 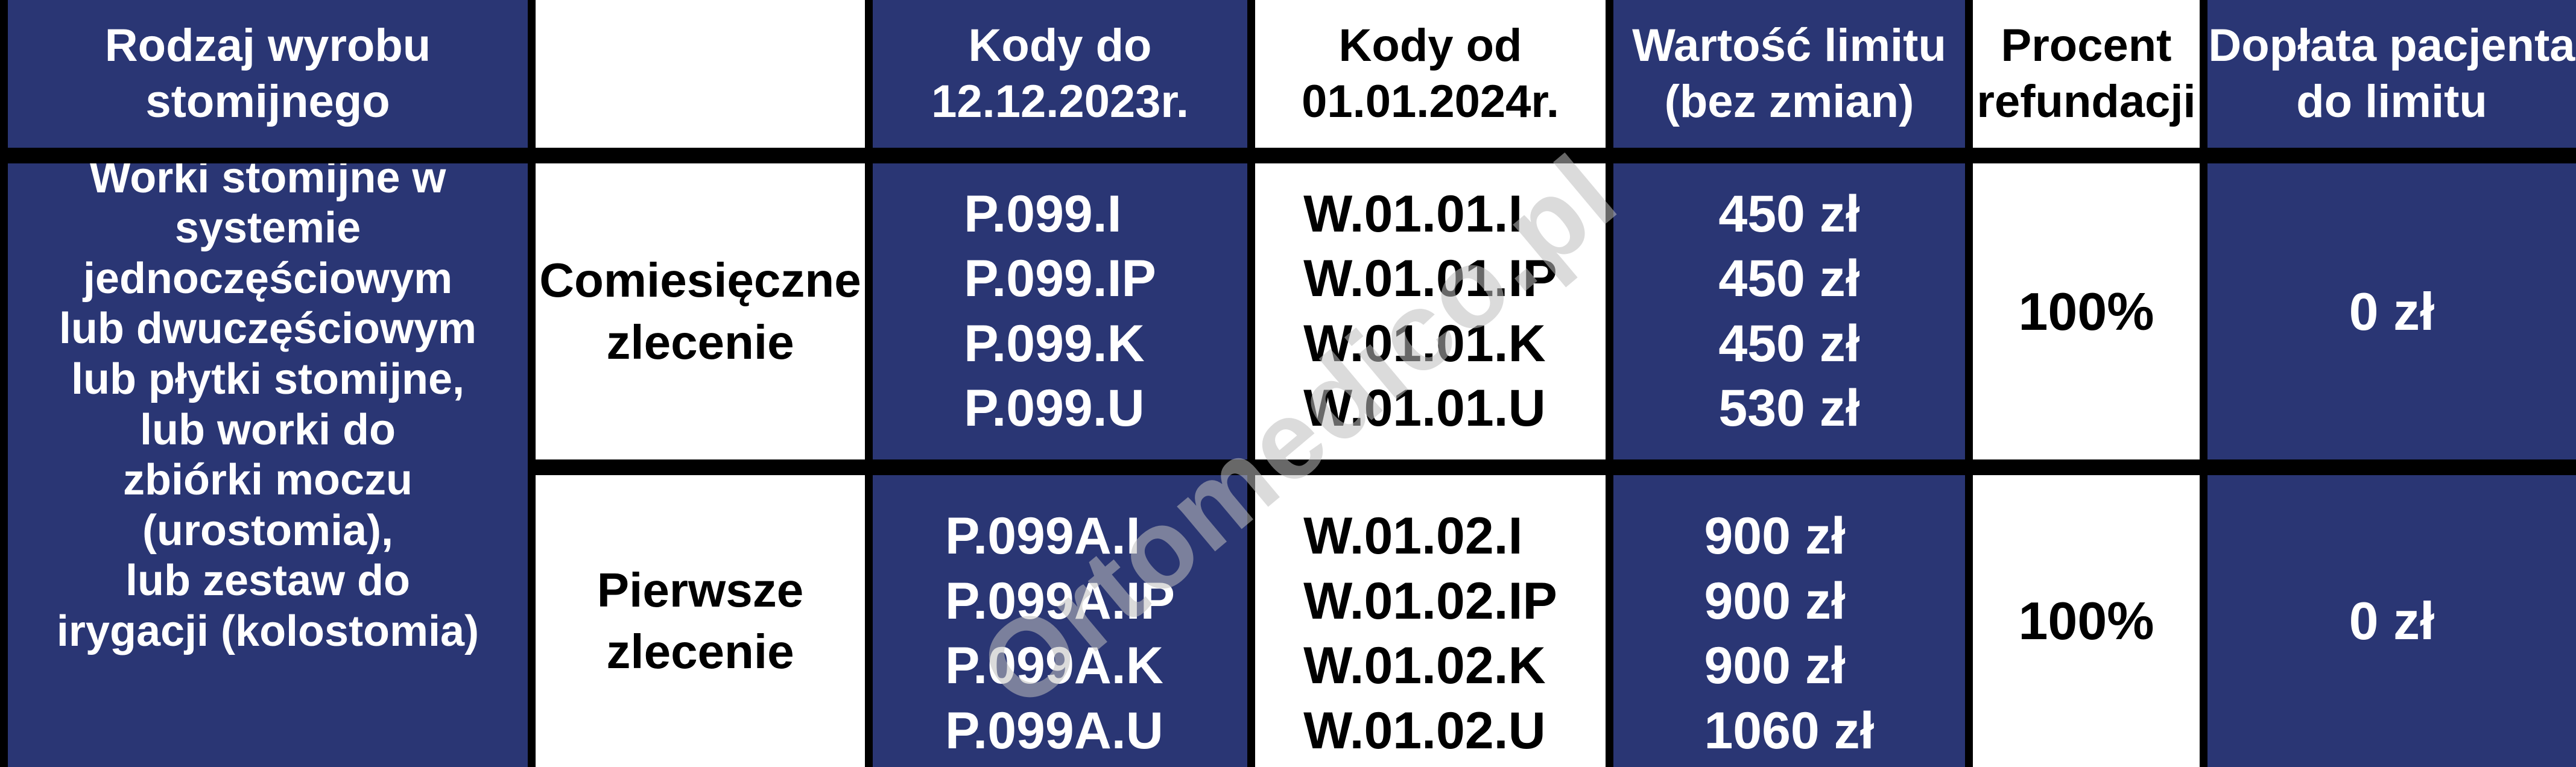 I want to click on codes-old-list: P.099.I P.099.IP P.099.K P.099.U, so click(x=1060, y=311).